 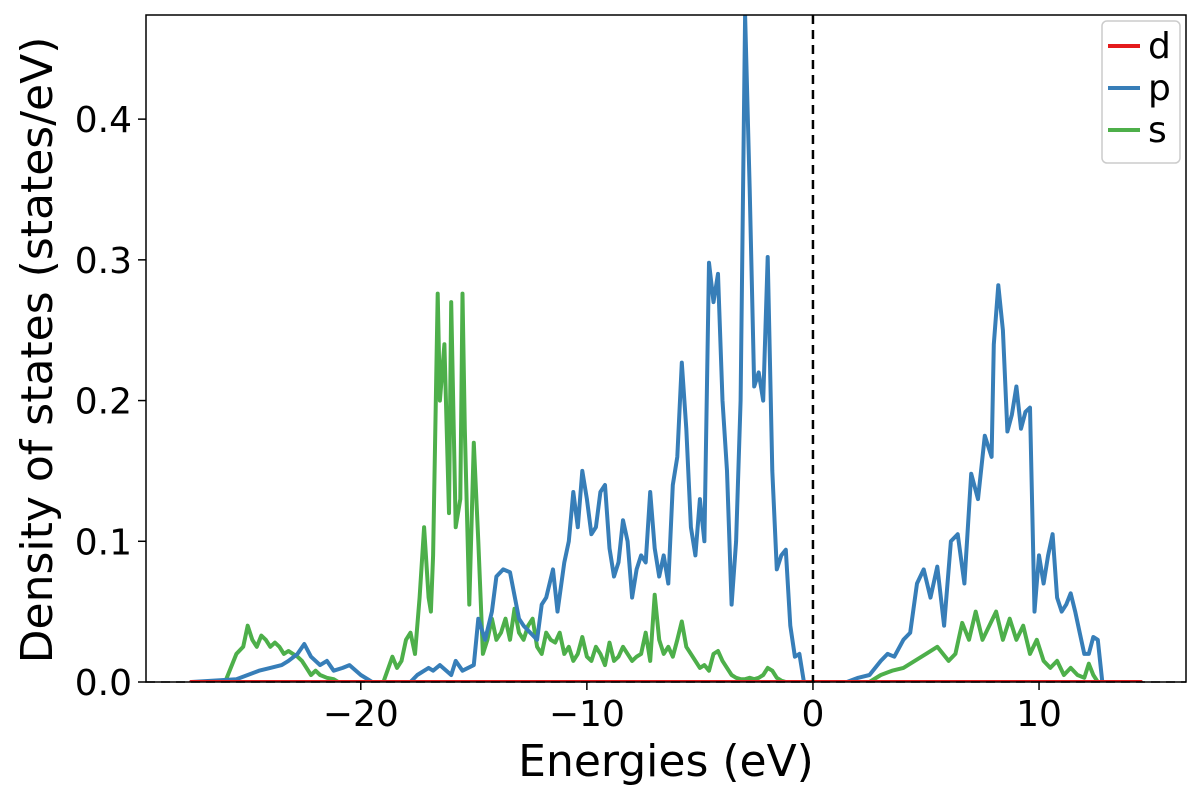 I want to click on y-tick-label: 0.2, so click(x=103, y=402).